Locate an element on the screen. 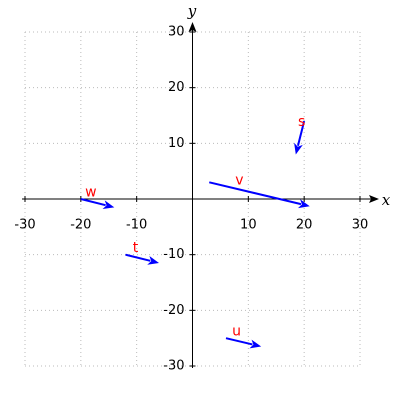  x-tick-label: 10 is located at coordinates (248, 225).